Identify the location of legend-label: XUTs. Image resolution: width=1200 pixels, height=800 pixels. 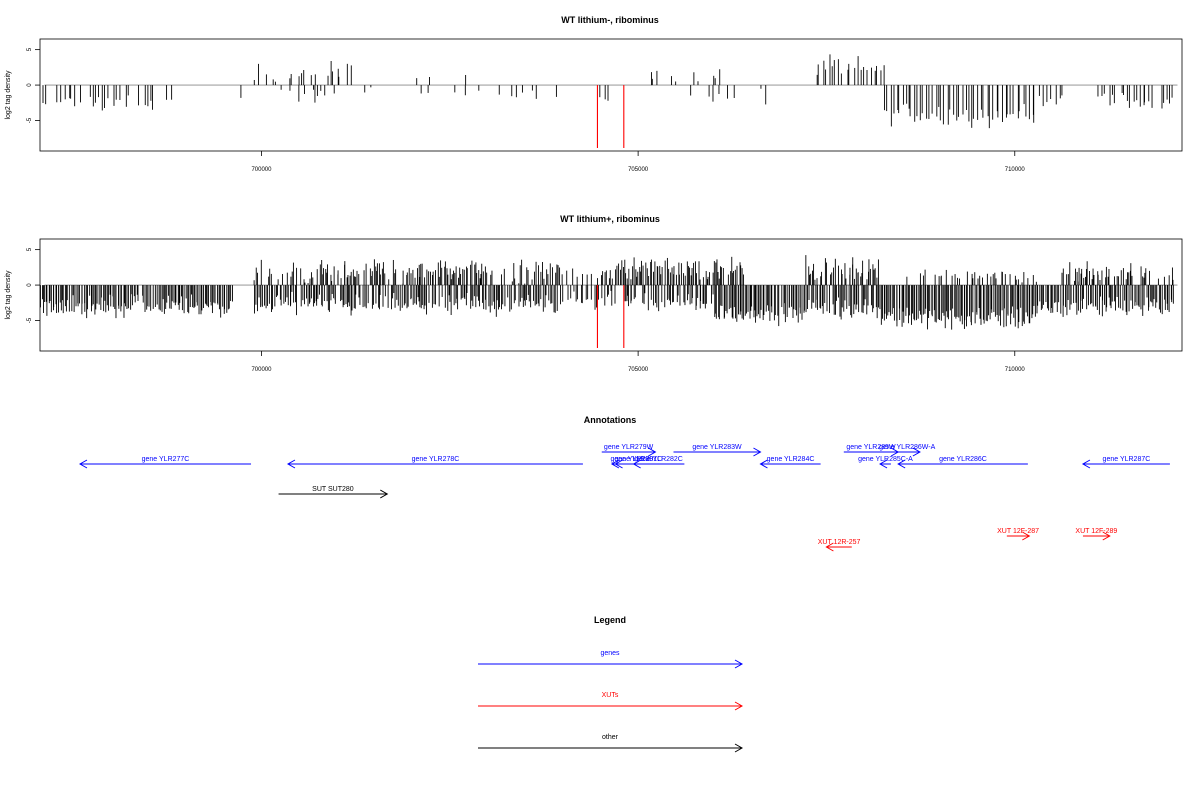
(610, 695).